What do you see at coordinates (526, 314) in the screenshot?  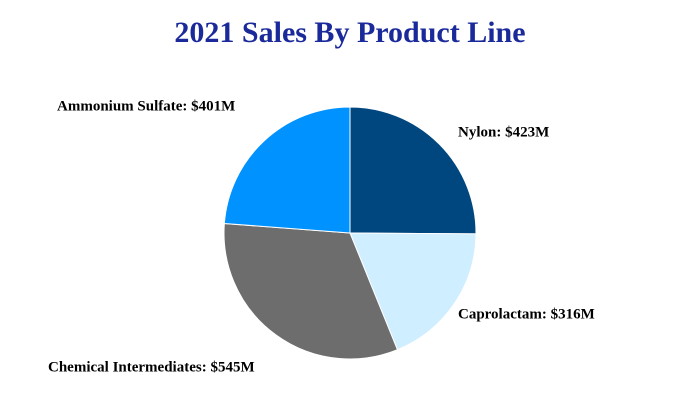 I see `slice-label: Caprolactam: $316M` at bounding box center [526, 314].